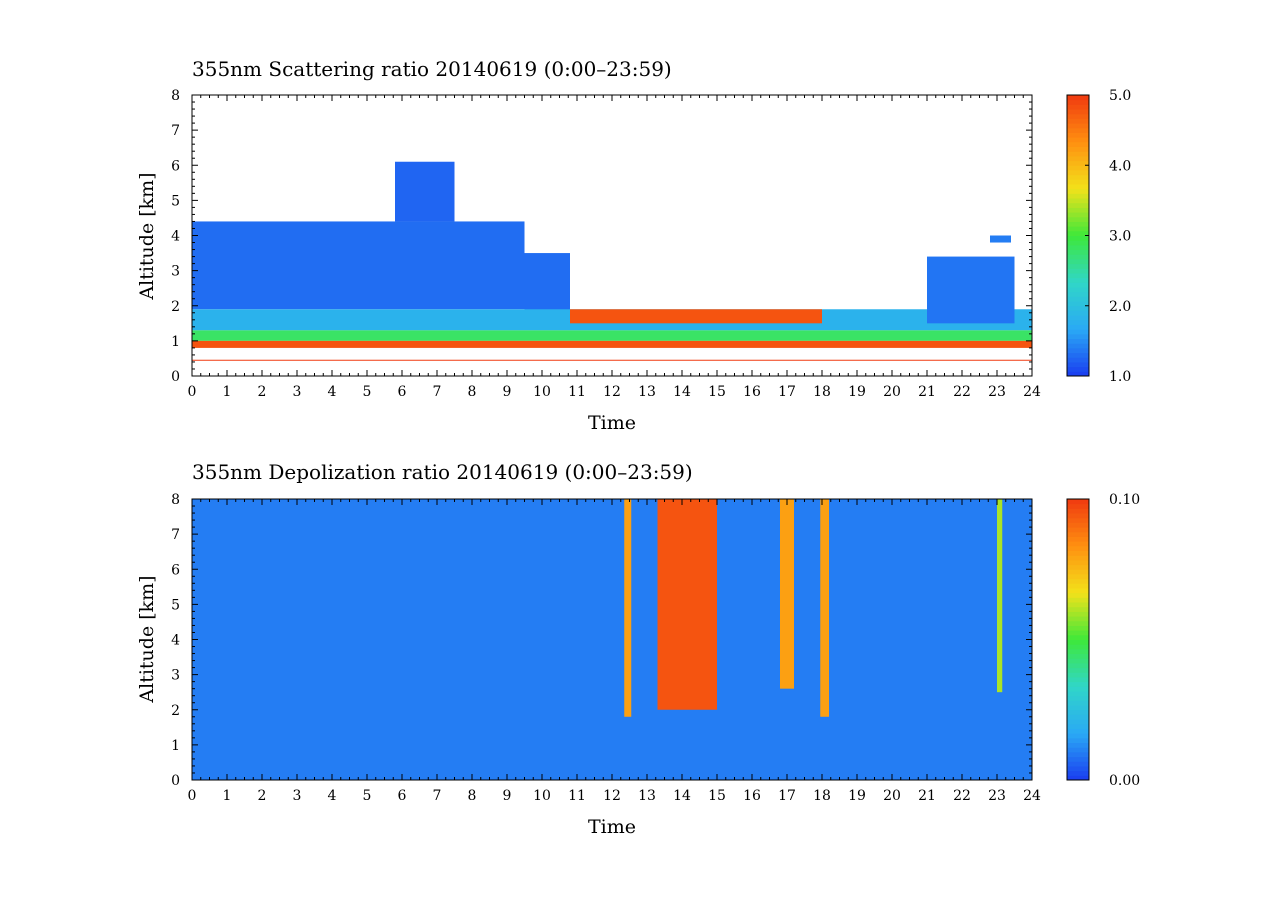 This screenshot has width=1286, height=909. Describe the element at coordinates (175, 131) in the screenshot. I see `y-tick-label: 7` at that location.